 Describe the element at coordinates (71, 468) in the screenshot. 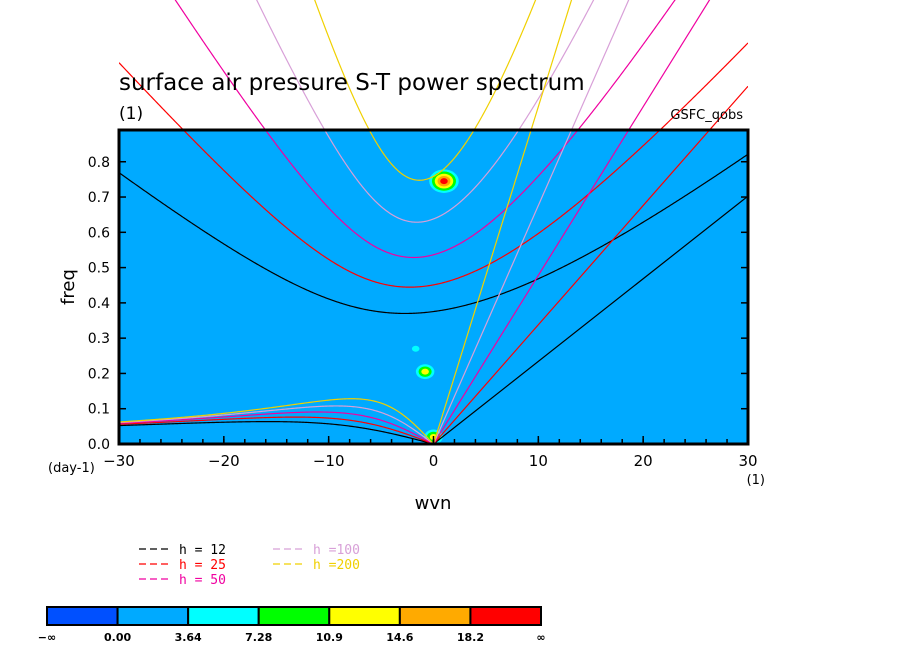

I see `y-units: (day-1)` at that location.